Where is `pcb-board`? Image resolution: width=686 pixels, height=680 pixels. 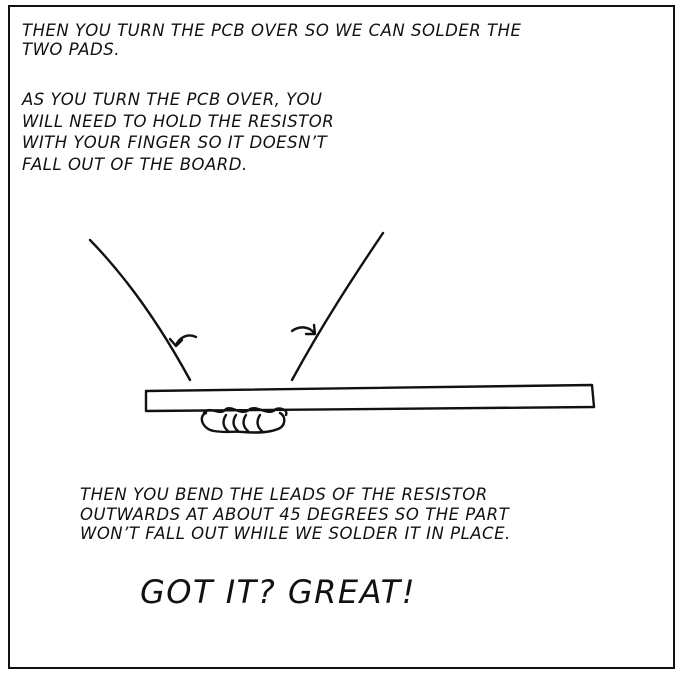
pcb-board is located at coordinates (370, 398).